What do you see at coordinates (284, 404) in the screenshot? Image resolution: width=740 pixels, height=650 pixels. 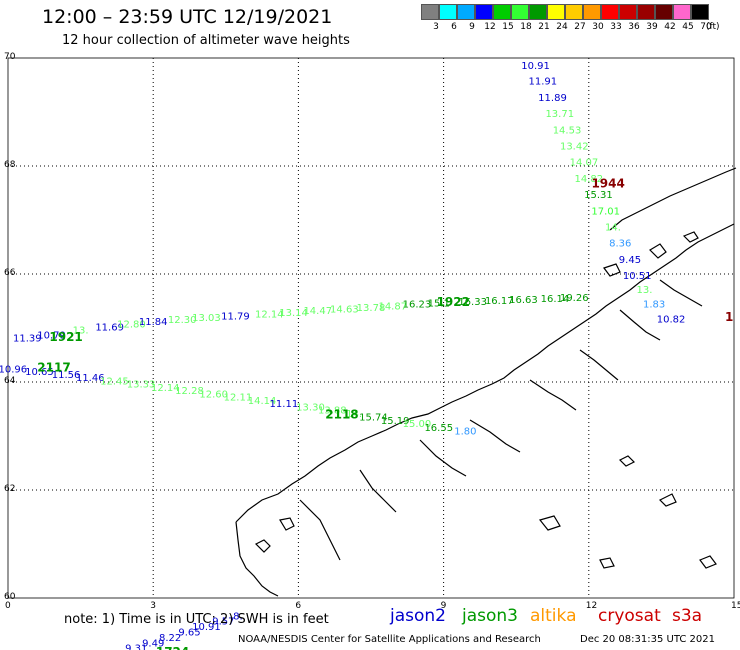 I see `wave-height-value: 11.11` at bounding box center [284, 404].